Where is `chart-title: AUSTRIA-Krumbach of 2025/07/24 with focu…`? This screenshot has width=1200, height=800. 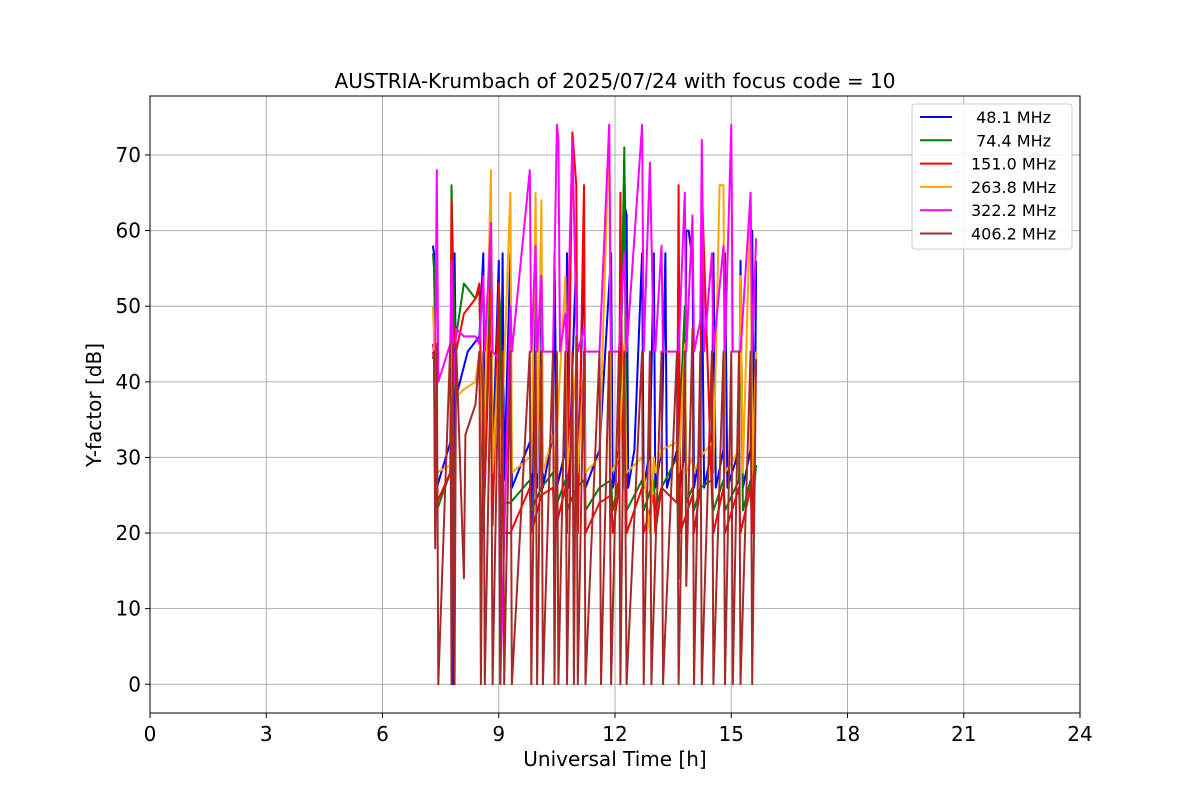 chart-title: AUSTRIA-Krumbach of 2025/07/24 with focu… is located at coordinates (615, 81).